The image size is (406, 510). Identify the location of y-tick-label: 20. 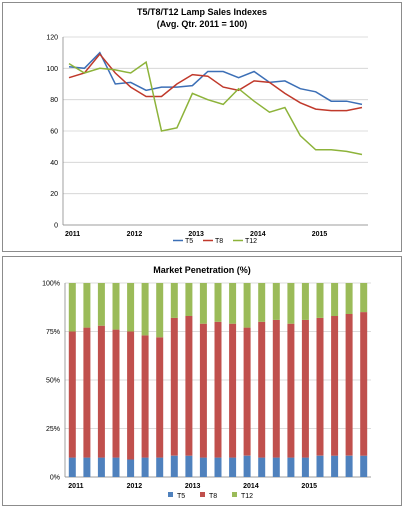
(54, 194).